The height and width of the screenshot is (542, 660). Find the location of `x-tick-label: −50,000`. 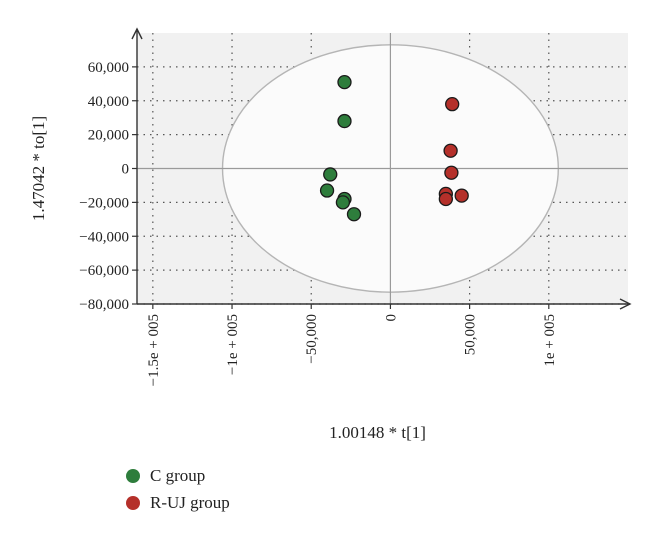

x-tick-label: −50,000 is located at coordinates (312, 339).